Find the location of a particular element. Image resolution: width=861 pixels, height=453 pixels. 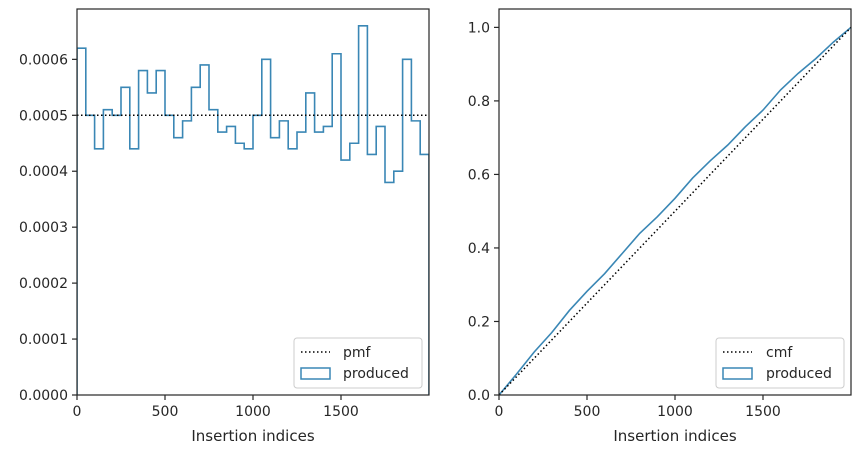

cumulative-x-tick-label: 1000 is located at coordinates (675, 412).